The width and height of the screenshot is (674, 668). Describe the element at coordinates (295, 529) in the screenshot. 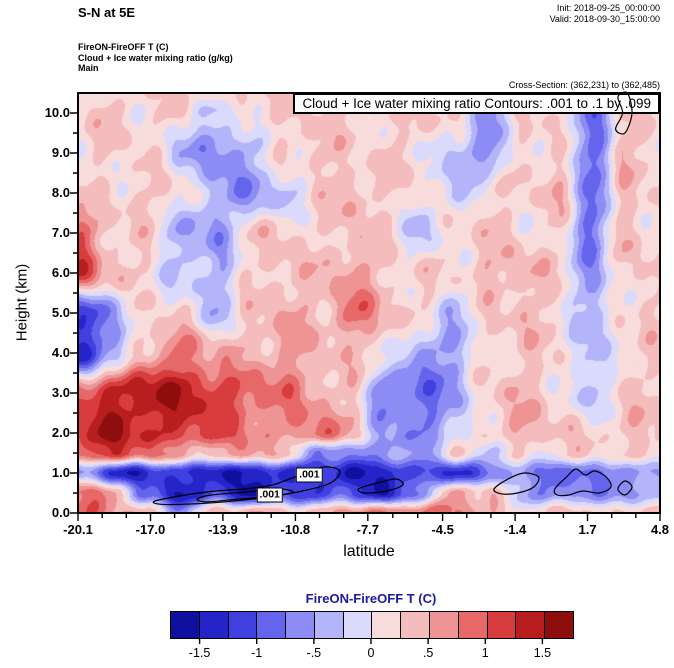

I see `x-tick-label: -10.8` at that location.